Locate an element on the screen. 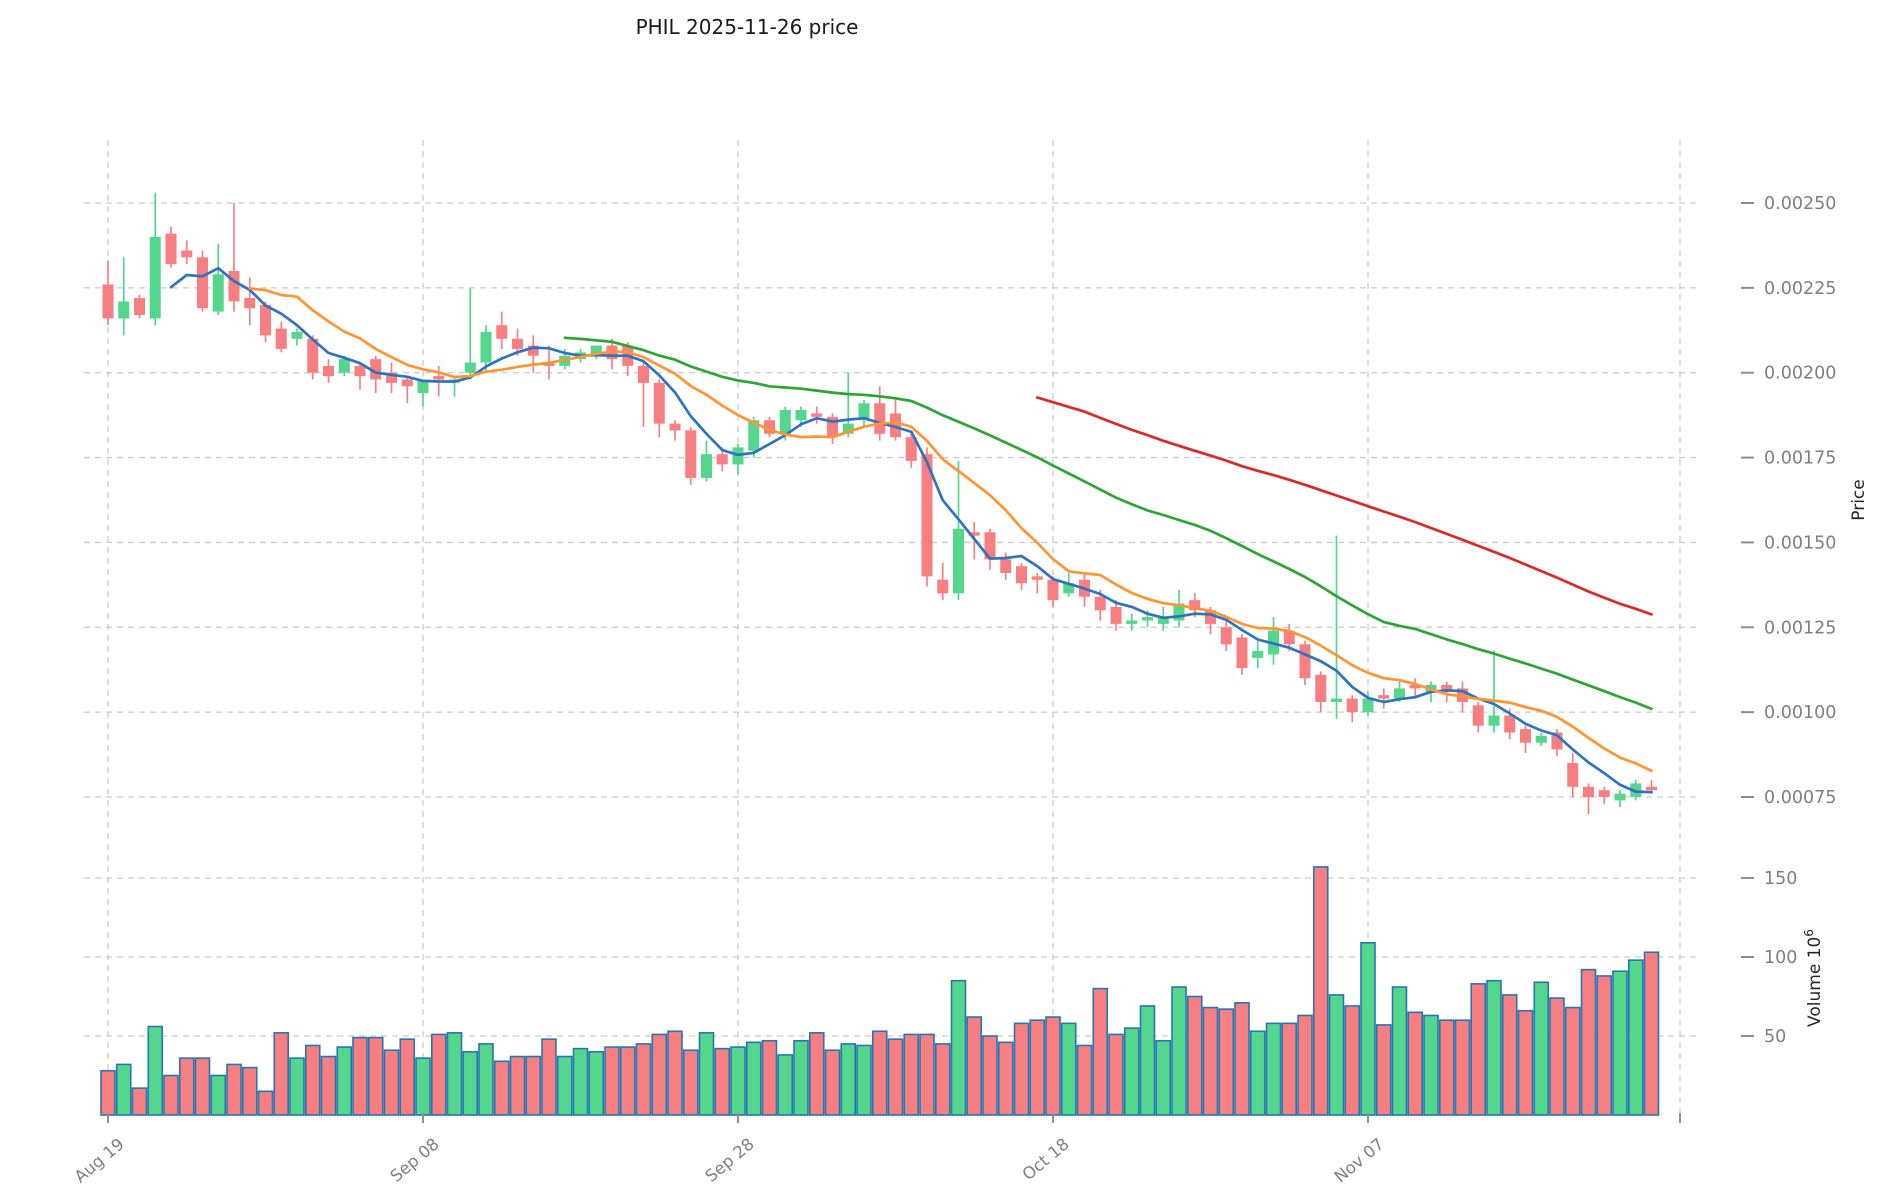  x-tick-label: Sep 28 is located at coordinates (730, 1159).